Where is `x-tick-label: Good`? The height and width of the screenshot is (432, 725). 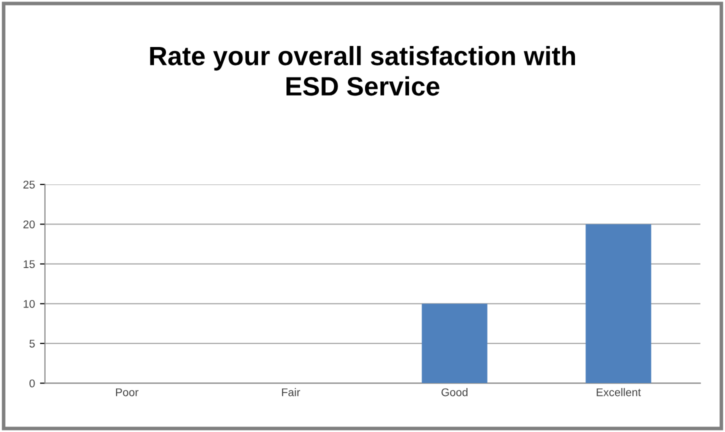 x-tick-label: Good is located at coordinates (455, 392).